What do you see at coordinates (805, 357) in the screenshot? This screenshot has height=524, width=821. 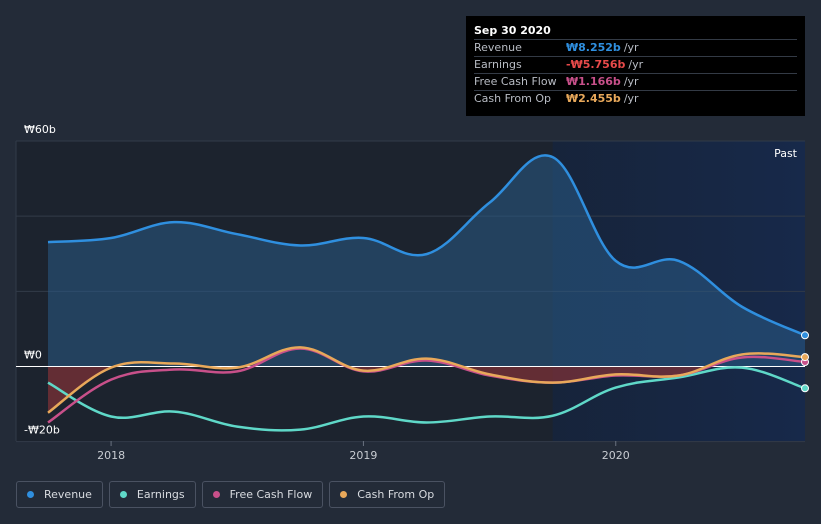 I see `cash-from-op-end-dot` at bounding box center [805, 357].